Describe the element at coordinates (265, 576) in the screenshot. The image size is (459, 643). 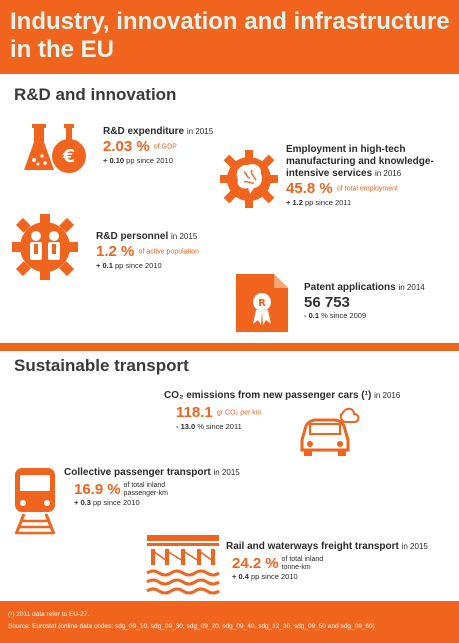
I see `freight-transport-change: + 0.4 pp since 2010` at that location.